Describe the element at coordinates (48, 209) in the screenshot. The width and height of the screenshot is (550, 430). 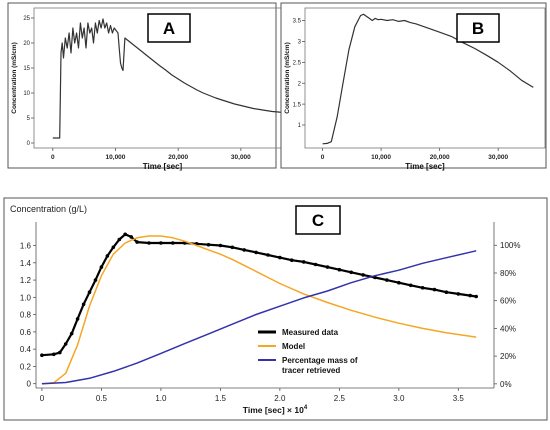
I see `panel-c-y-axis-label: Concentration (g/L)` at that location.